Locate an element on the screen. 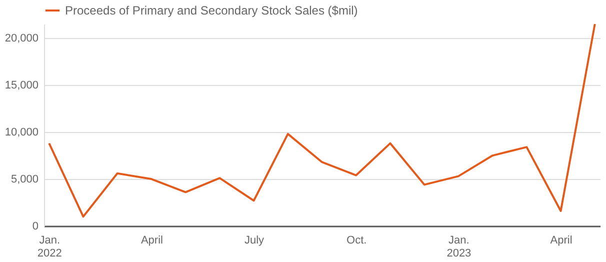  x-tick-label: Jan. 2022 is located at coordinates (49, 247).